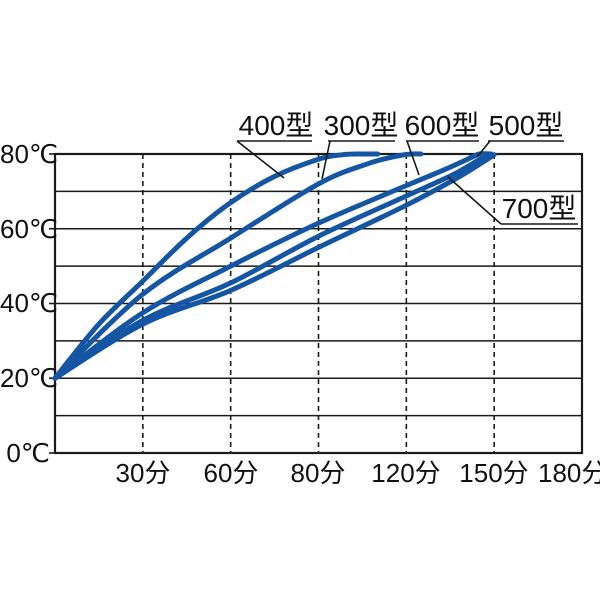 Image resolution: width=600 pixels, height=600 pixels. Describe the element at coordinates (494, 473) in the screenshot. I see `x-axis-label-150min: 150分` at that location.